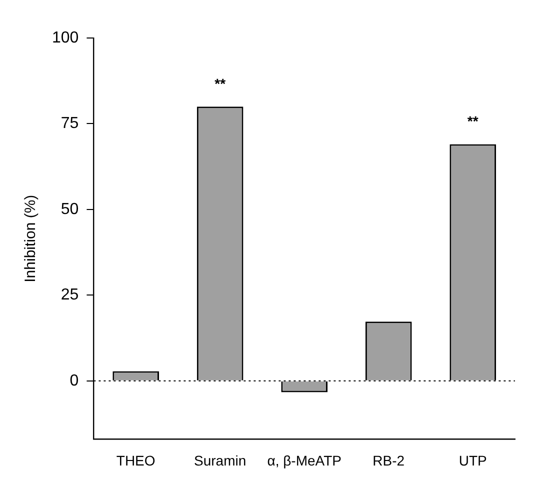  What do you see at coordinates (69, 123) in the screenshot?
I see `y-tick-label: 75` at bounding box center [69, 123].